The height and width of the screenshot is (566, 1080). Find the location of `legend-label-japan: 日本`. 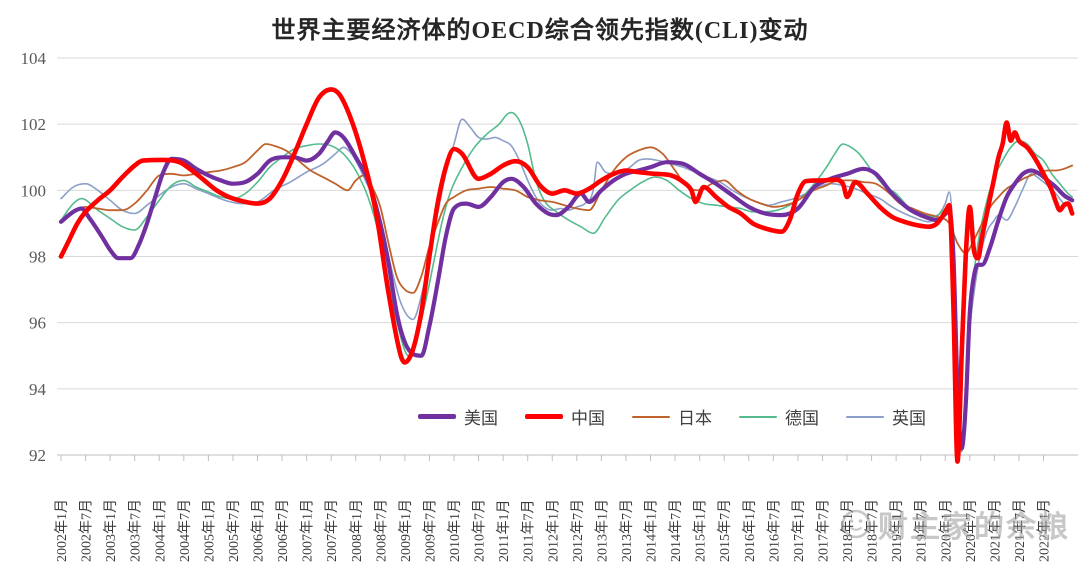

legend-label-japan: 日本 is located at coordinates (695, 418).